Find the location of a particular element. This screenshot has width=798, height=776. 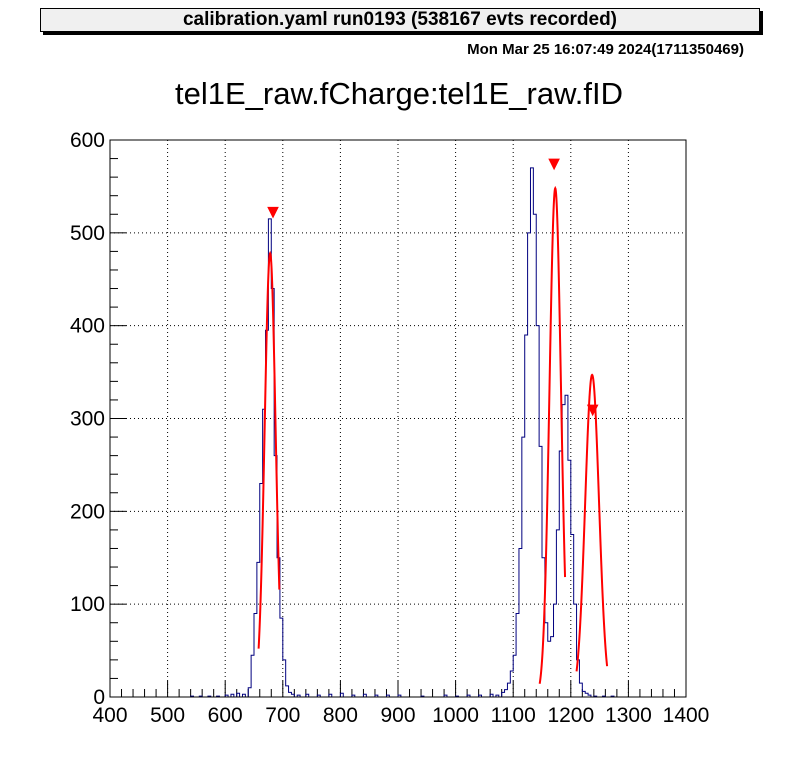

x-tick-label: 1100 is located at coordinates (513, 715).